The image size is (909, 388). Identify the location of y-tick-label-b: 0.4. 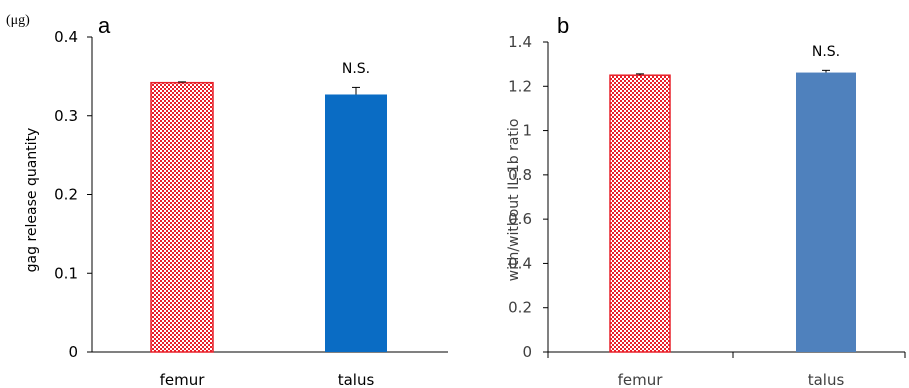
(520, 263).